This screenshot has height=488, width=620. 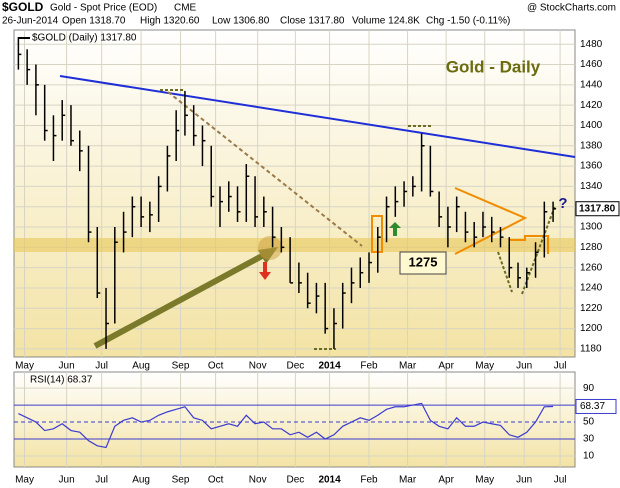 I want to click on price-tag, so click(x=597, y=209).